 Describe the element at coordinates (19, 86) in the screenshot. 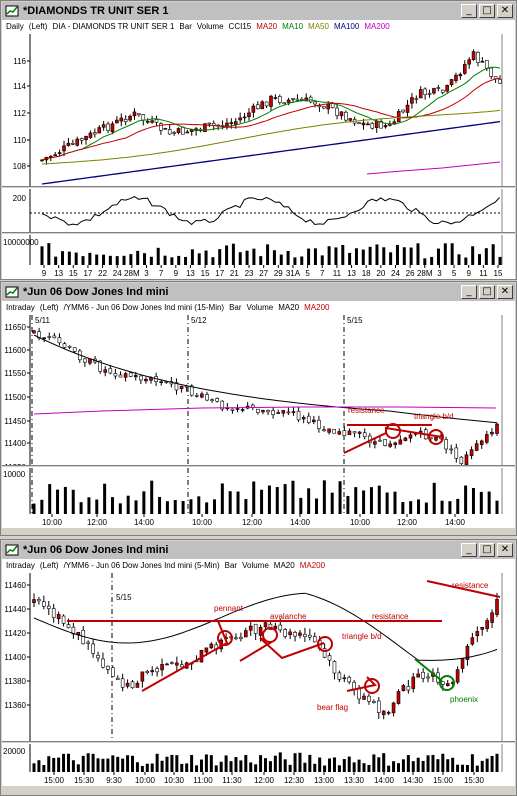

I see `y-tick-label: 114` at that location.